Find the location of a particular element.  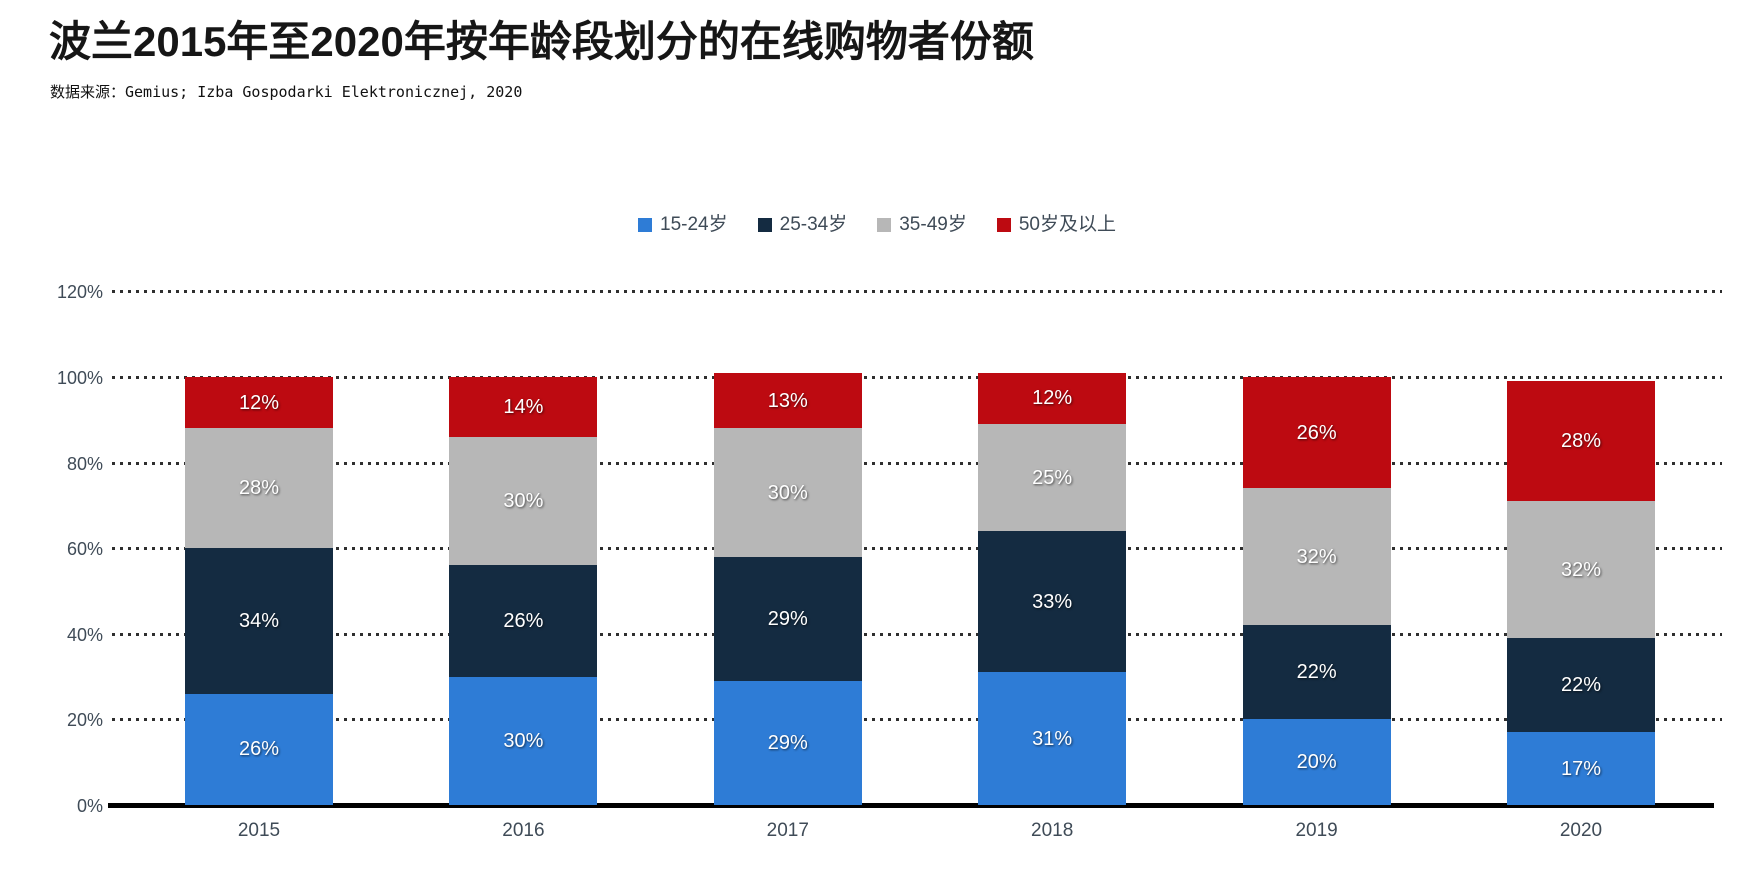

bar-segment-25-34岁: 34% is located at coordinates (259, 621).